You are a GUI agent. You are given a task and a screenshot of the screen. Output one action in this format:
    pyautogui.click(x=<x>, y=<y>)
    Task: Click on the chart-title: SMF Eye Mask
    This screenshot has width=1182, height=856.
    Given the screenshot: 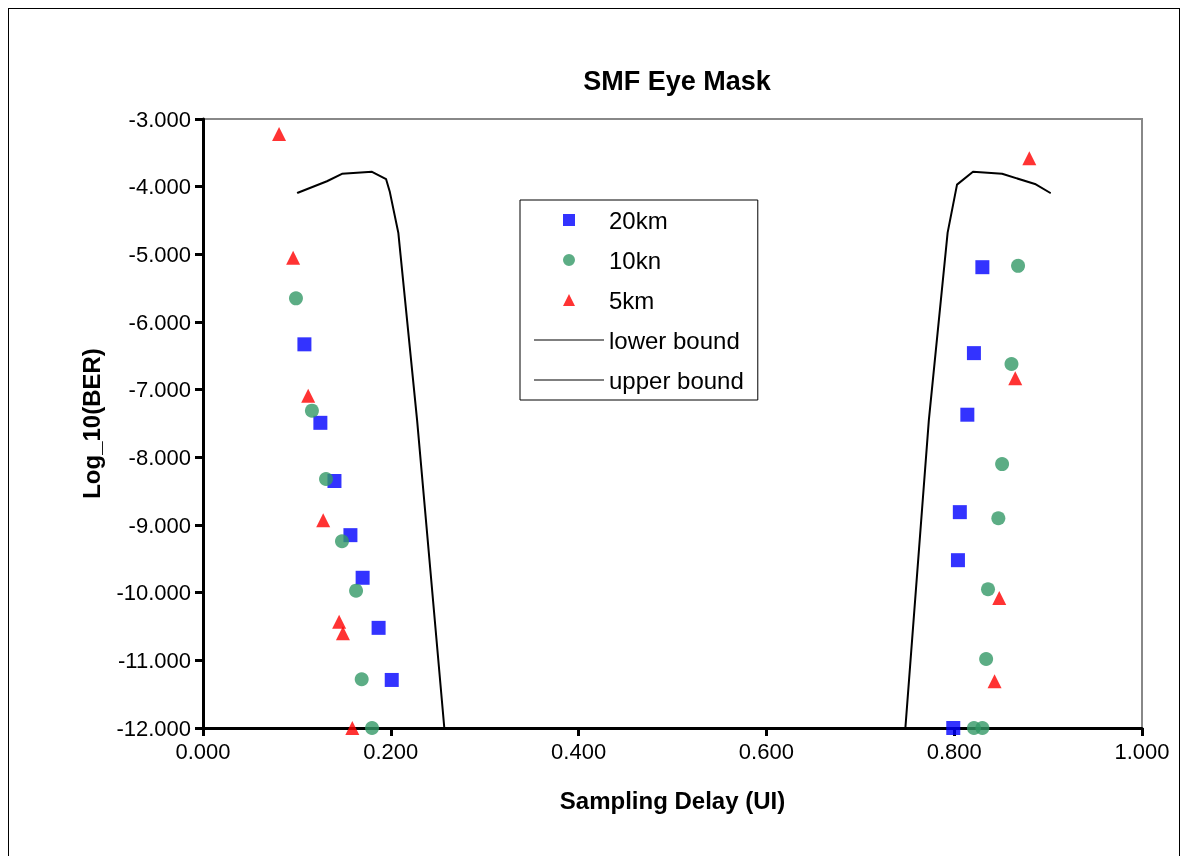 What is the action you would take?
    pyautogui.click(x=677, y=80)
    